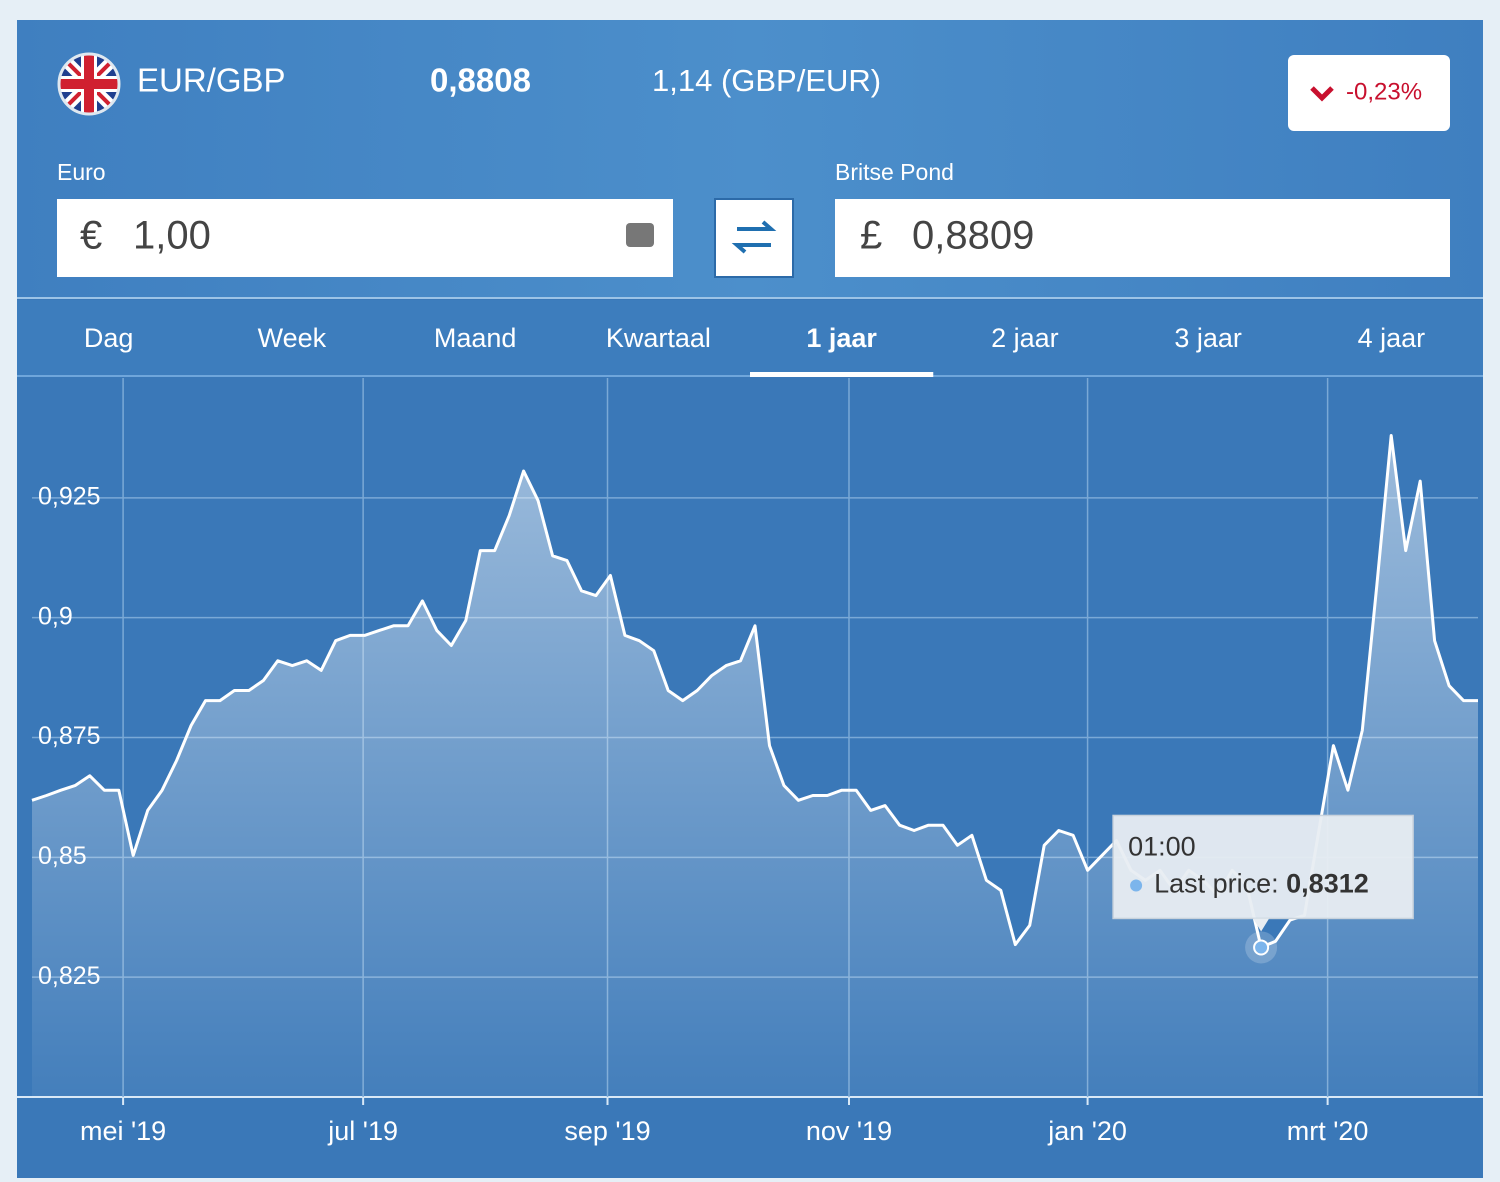 This screenshot has width=1500, height=1182. What do you see at coordinates (362, 1131) in the screenshot?
I see `x-tick-label: jul '19` at bounding box center [362, 1131].